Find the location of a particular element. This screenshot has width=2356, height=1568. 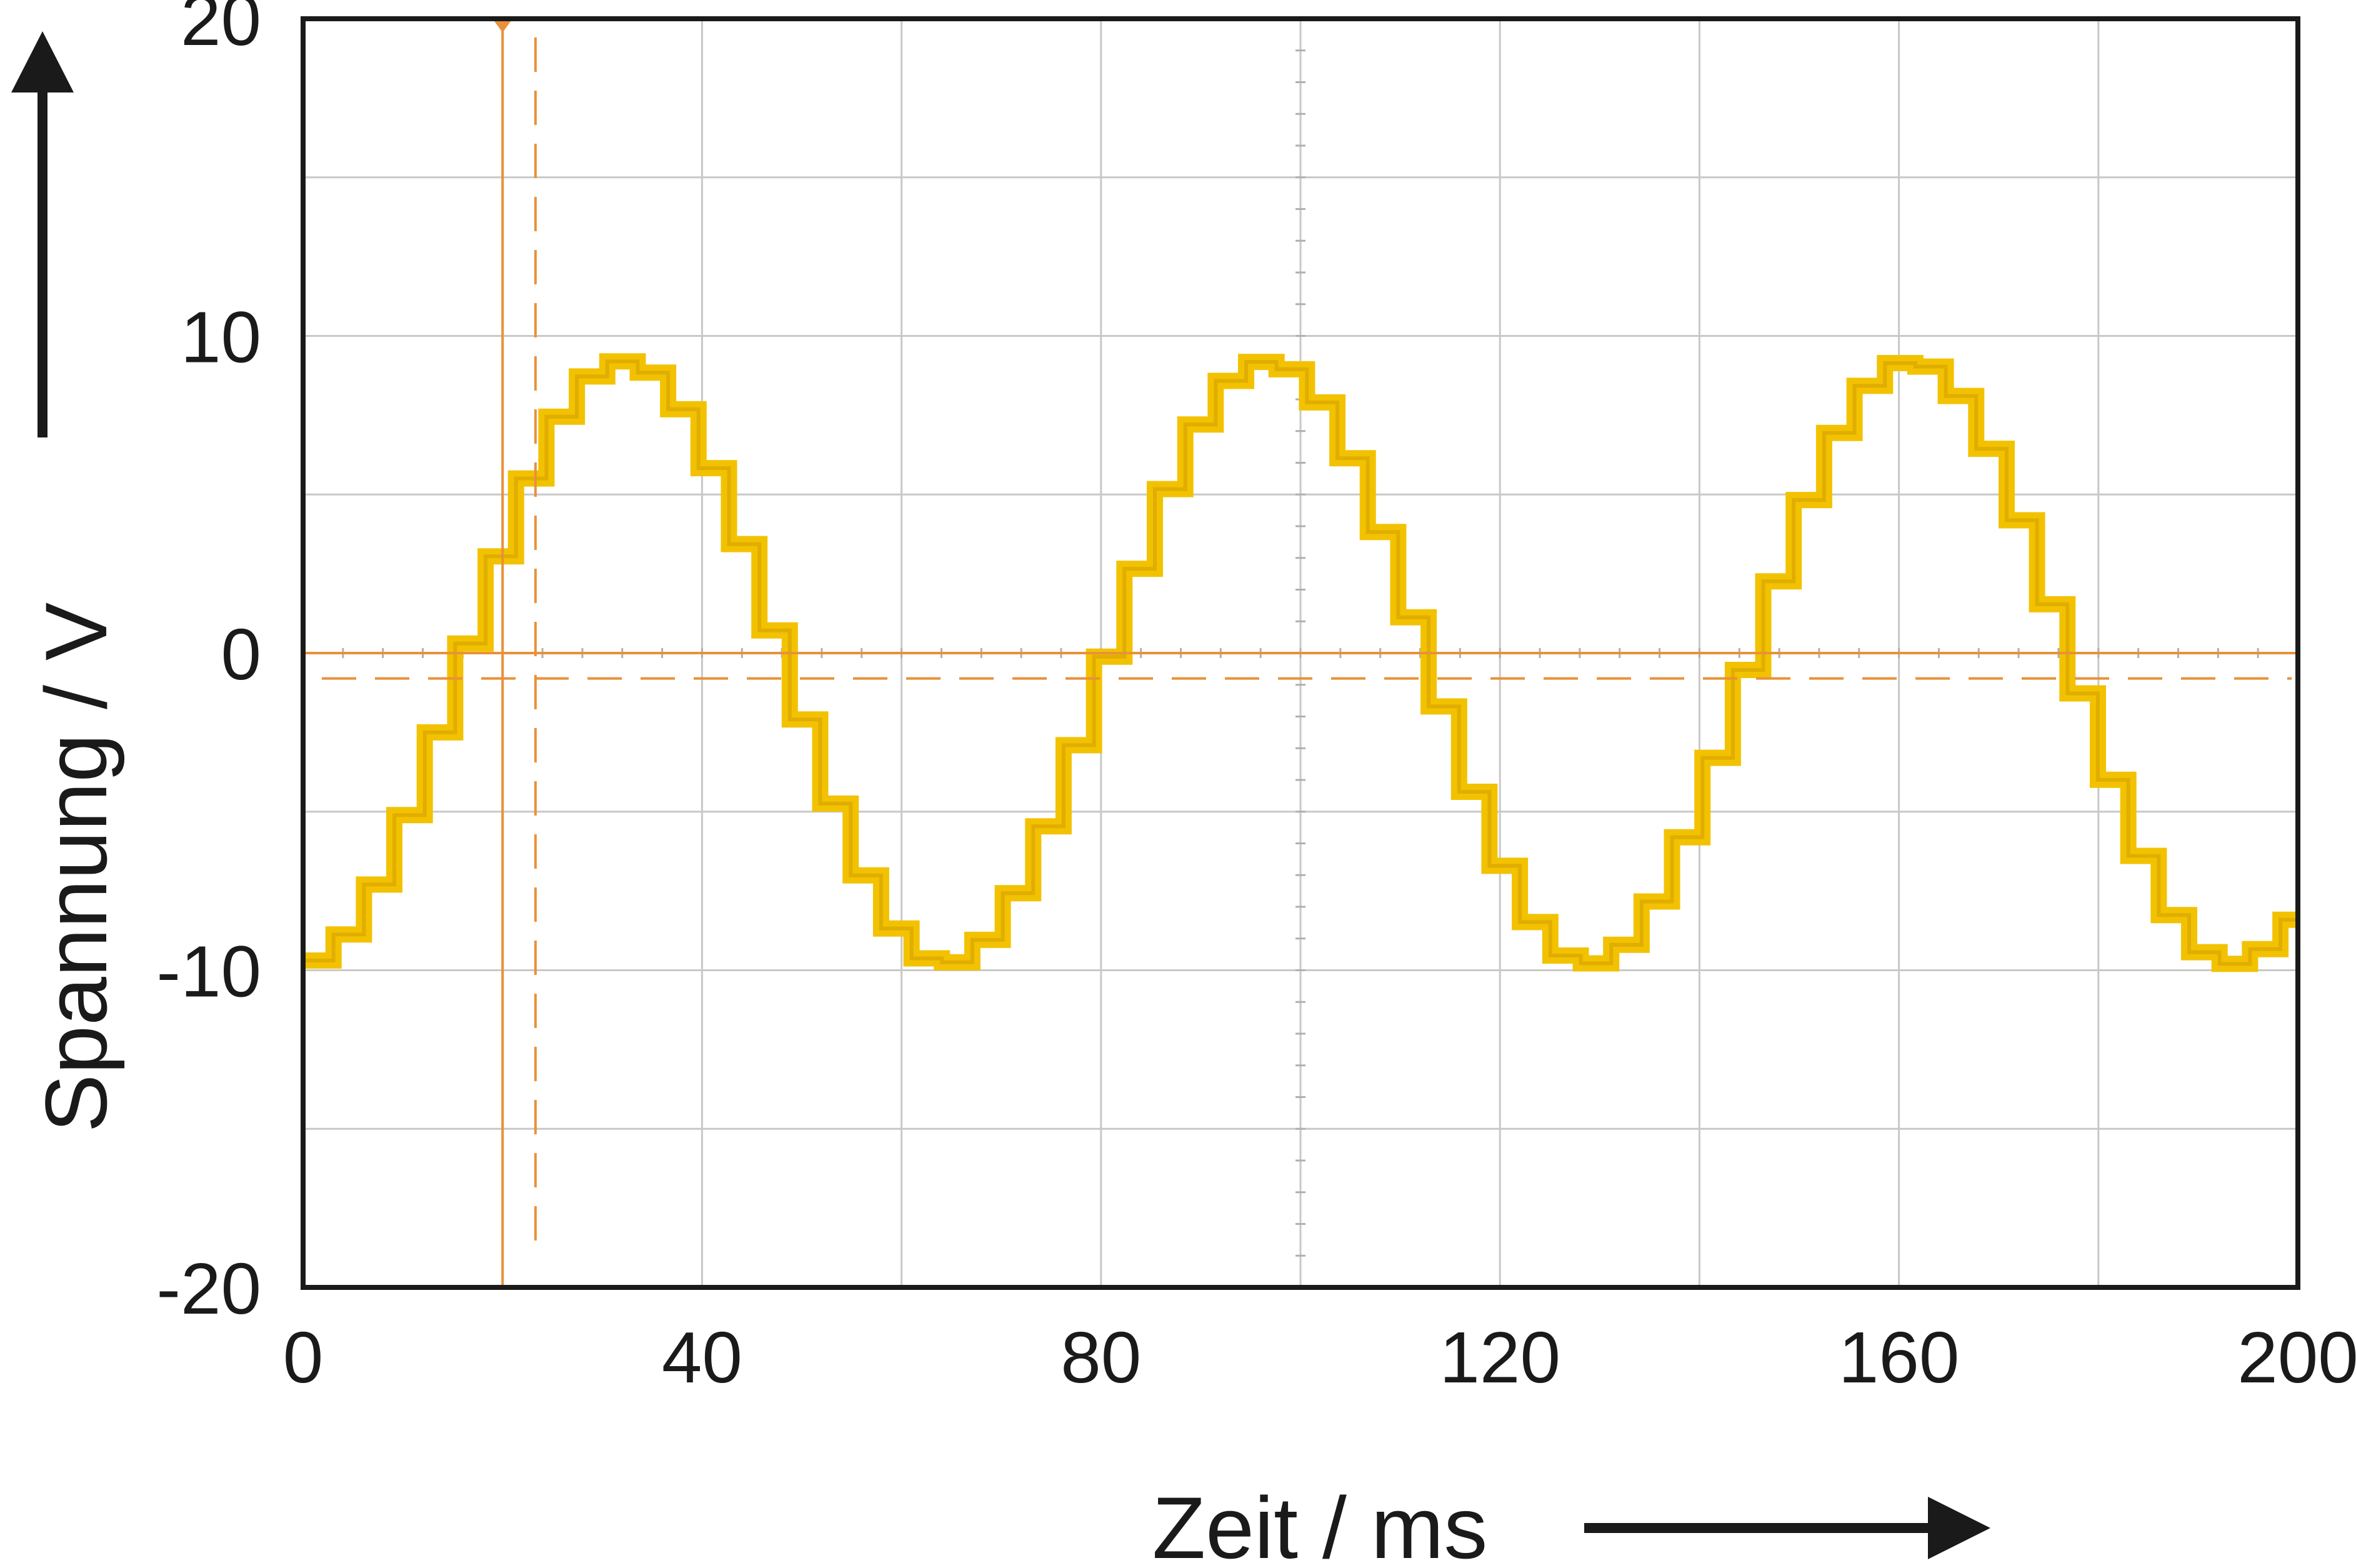

x-axis-arrow-head is located at coordinates (1959, 1528).